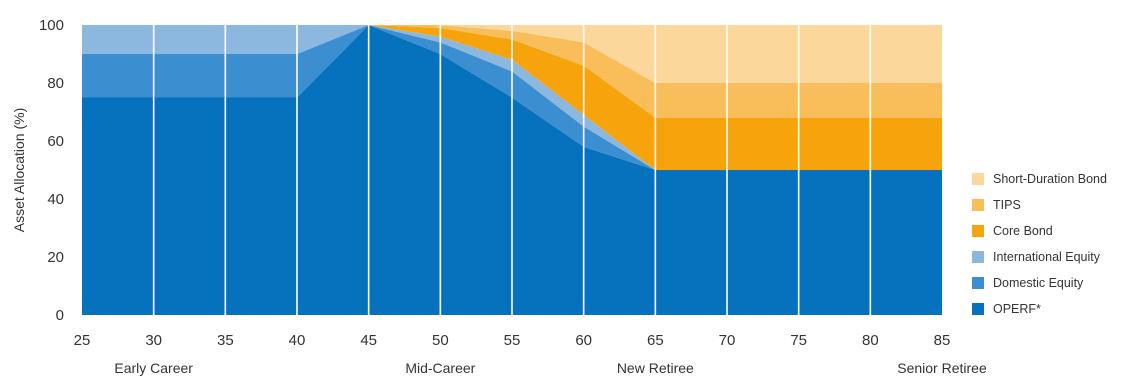  I want to click on x-tick-label: 60, so click(583, 340).